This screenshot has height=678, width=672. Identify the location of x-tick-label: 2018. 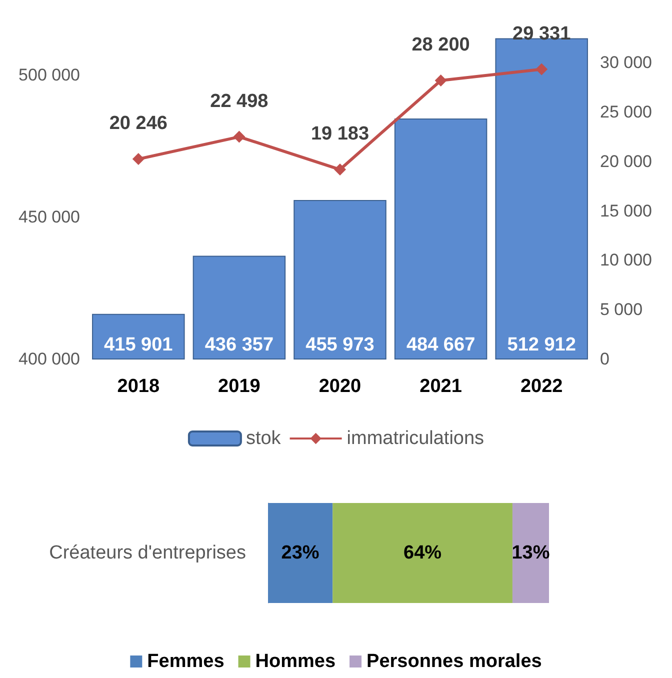
(138, 386).